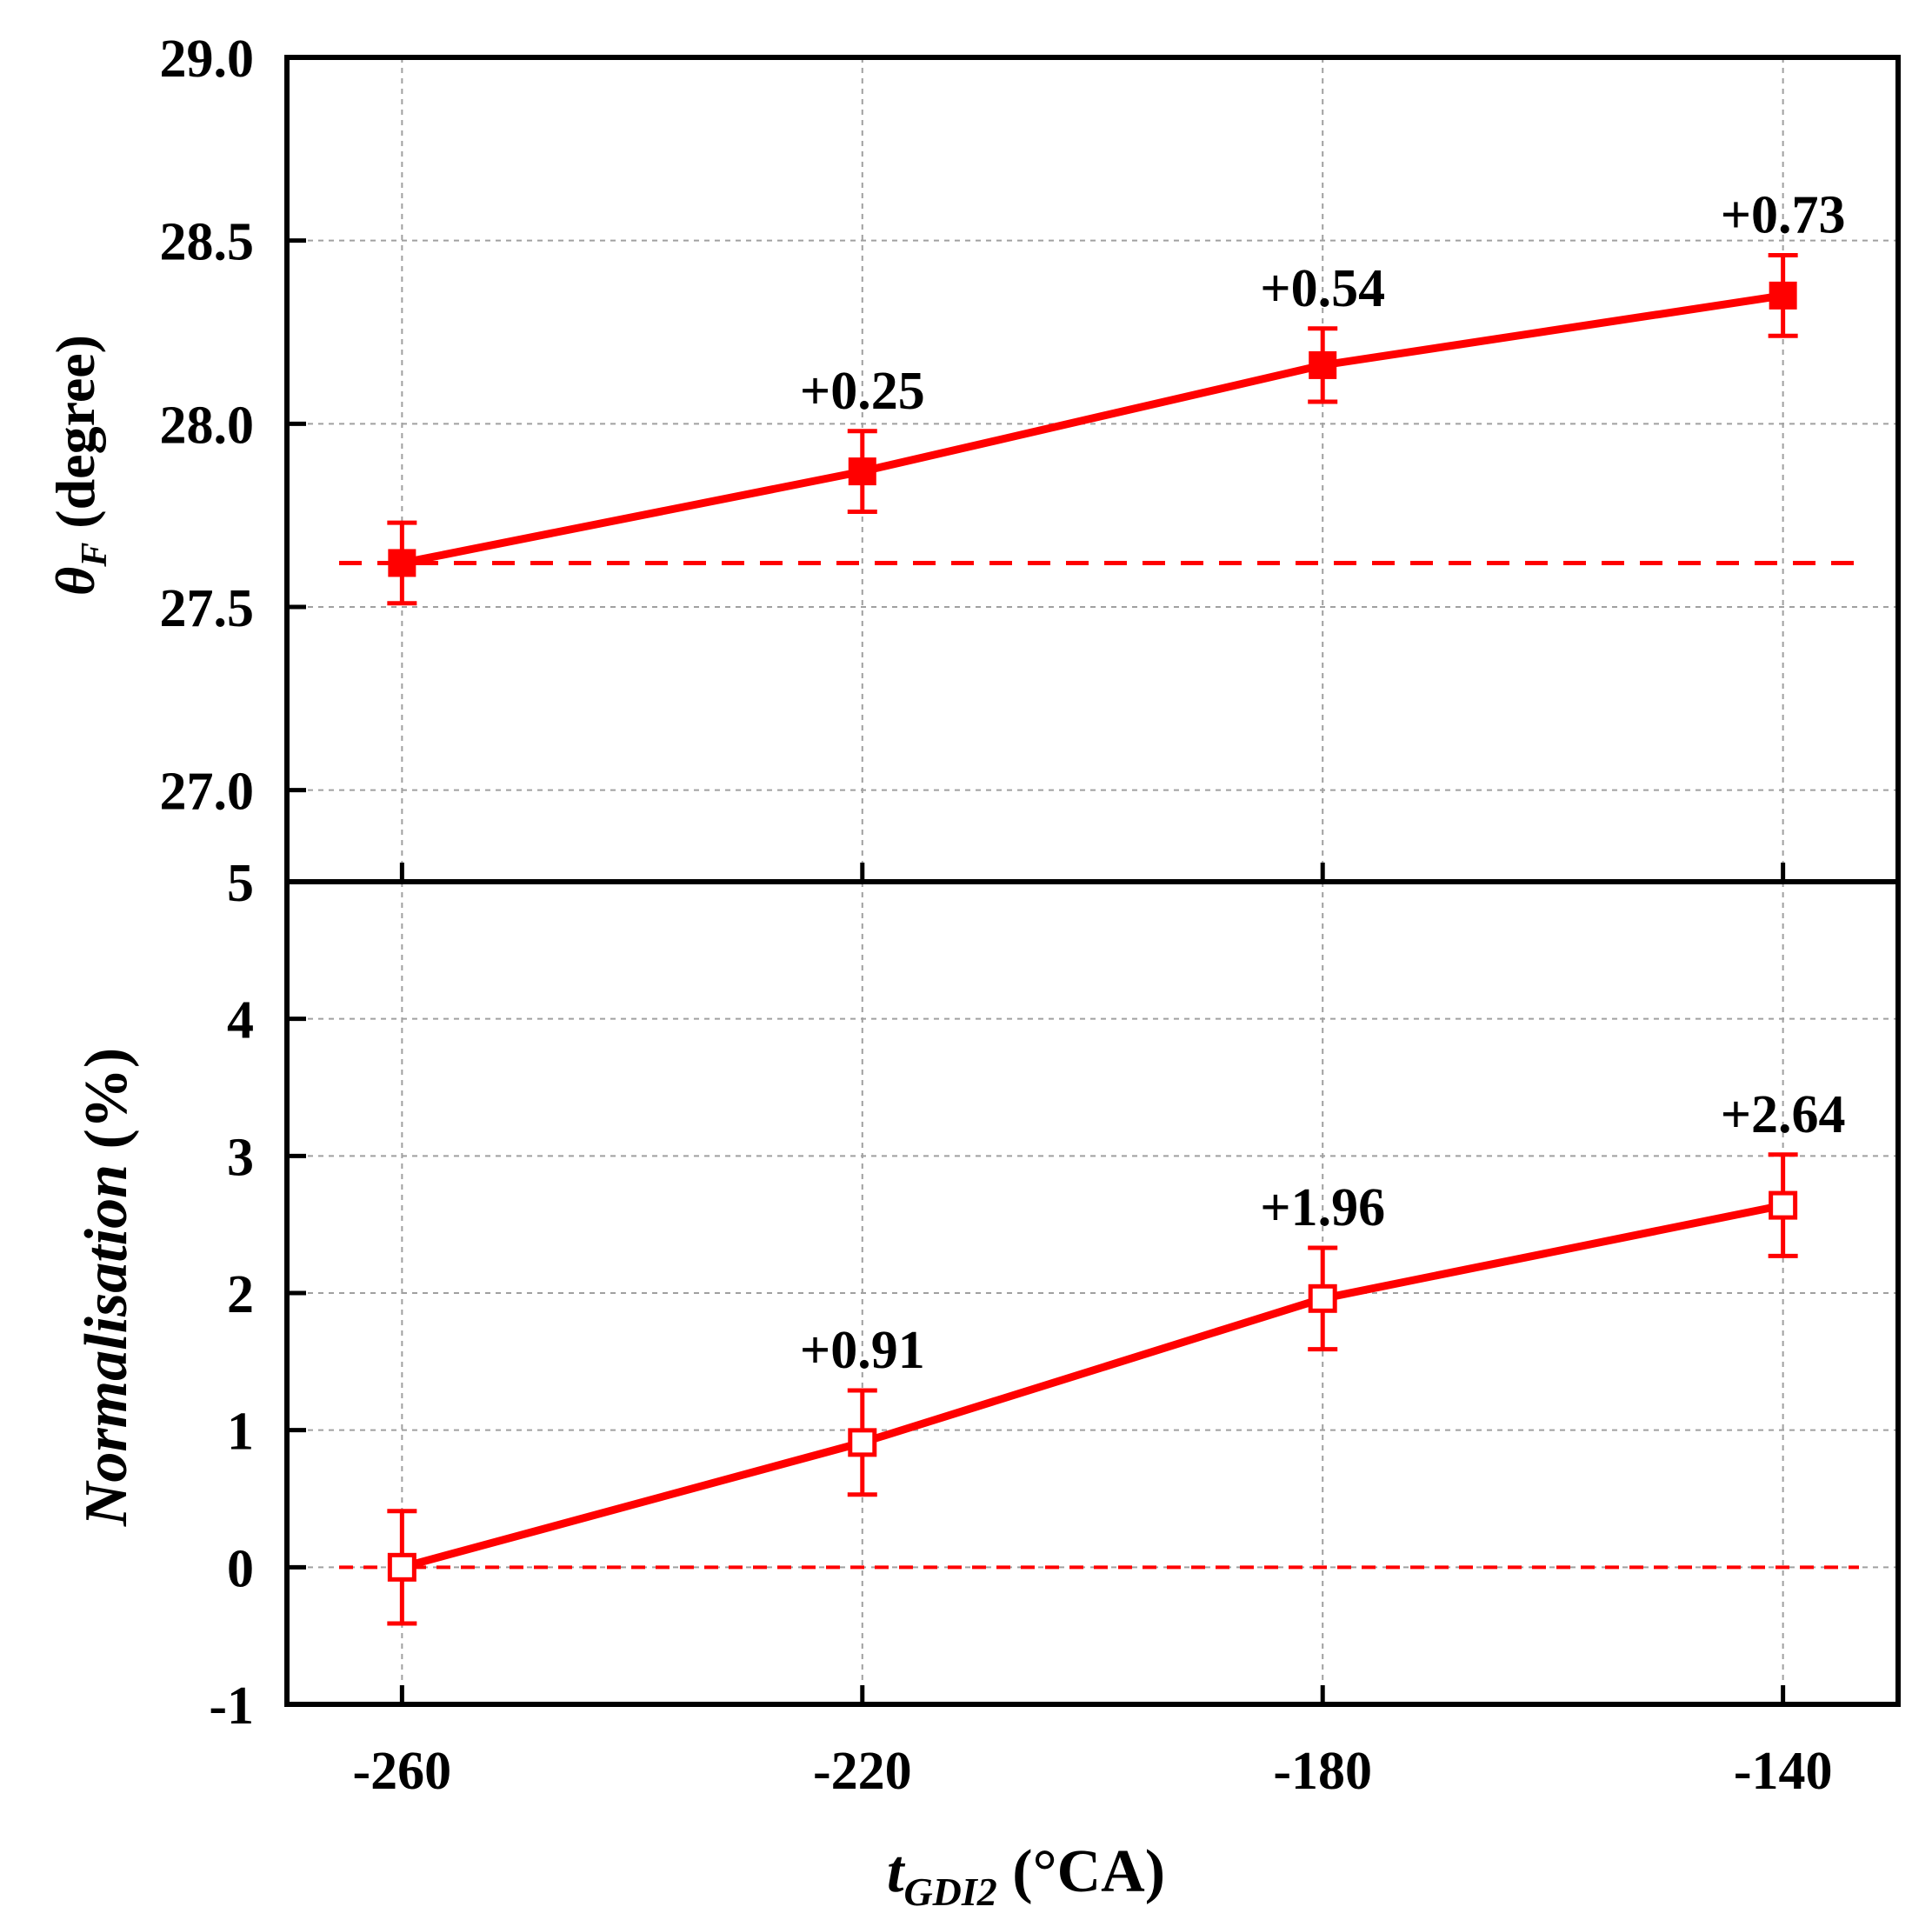  Describe the element at coordinates (862, 1771) in the screenshot. I see `x-tick-label: -220` at that location.